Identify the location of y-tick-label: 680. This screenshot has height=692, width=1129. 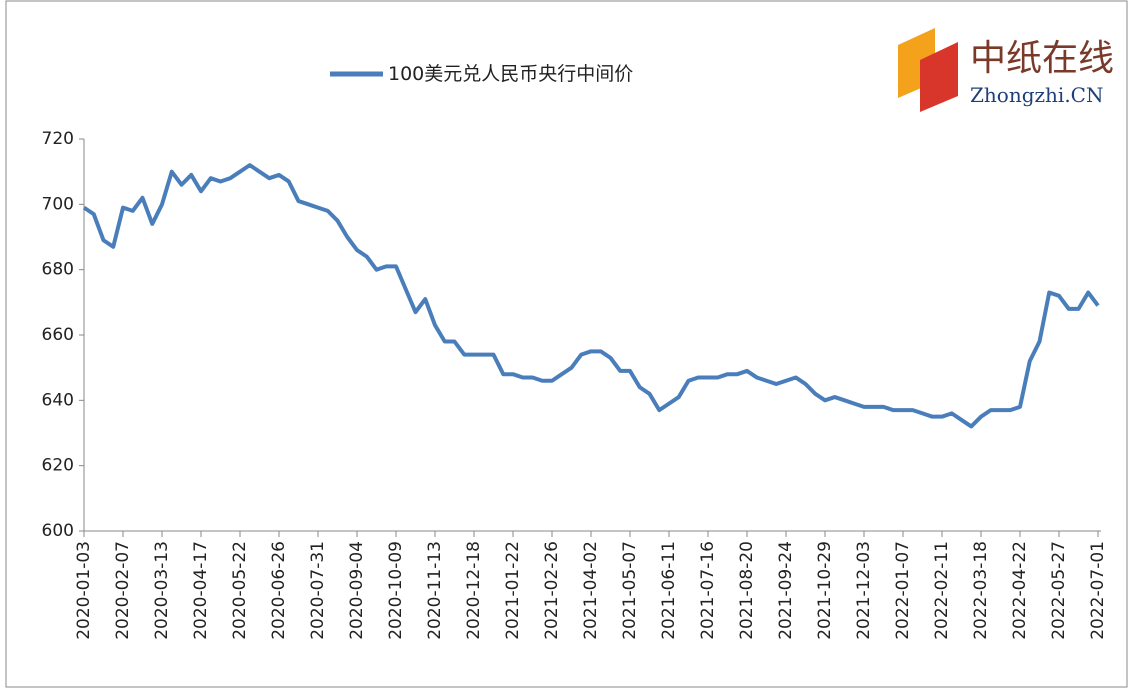
(58, 270).